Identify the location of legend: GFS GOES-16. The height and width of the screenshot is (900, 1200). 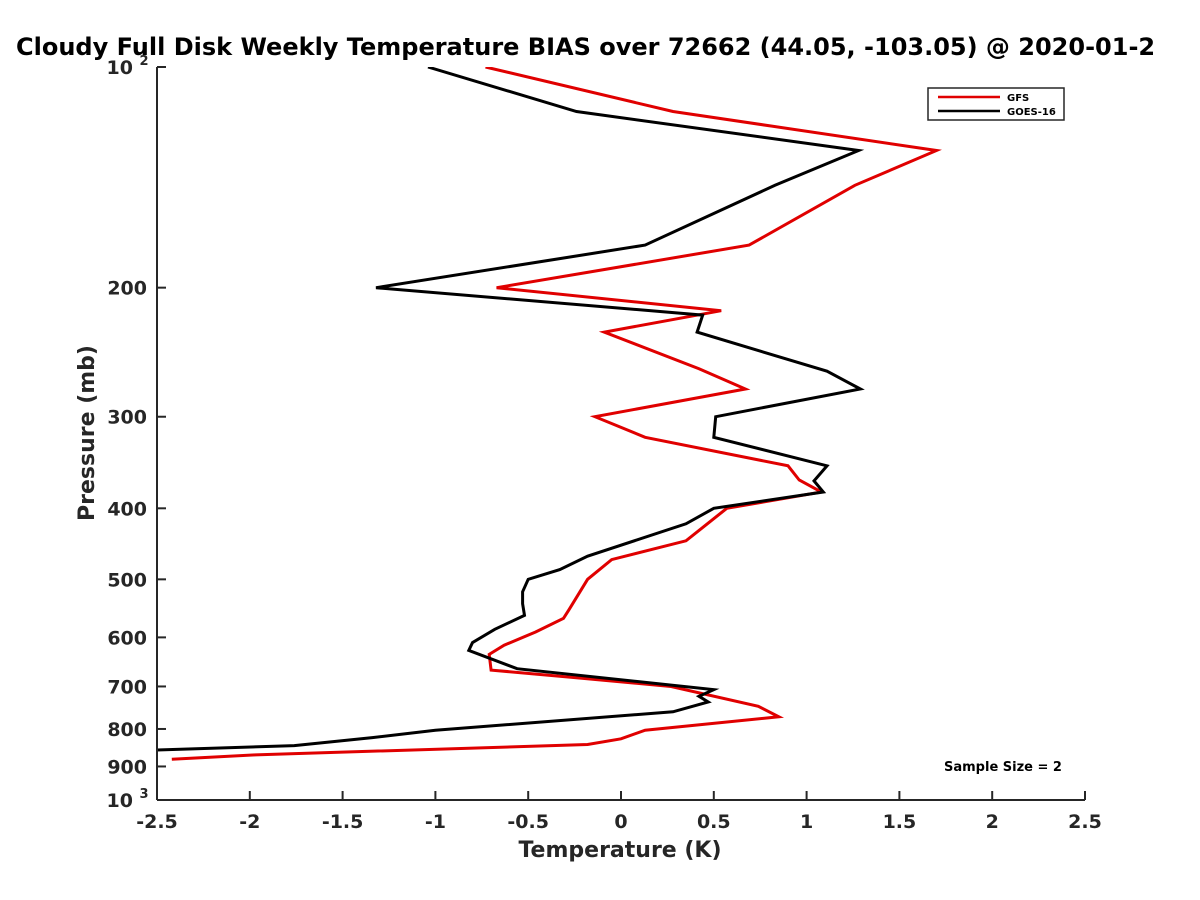
(996, 104).